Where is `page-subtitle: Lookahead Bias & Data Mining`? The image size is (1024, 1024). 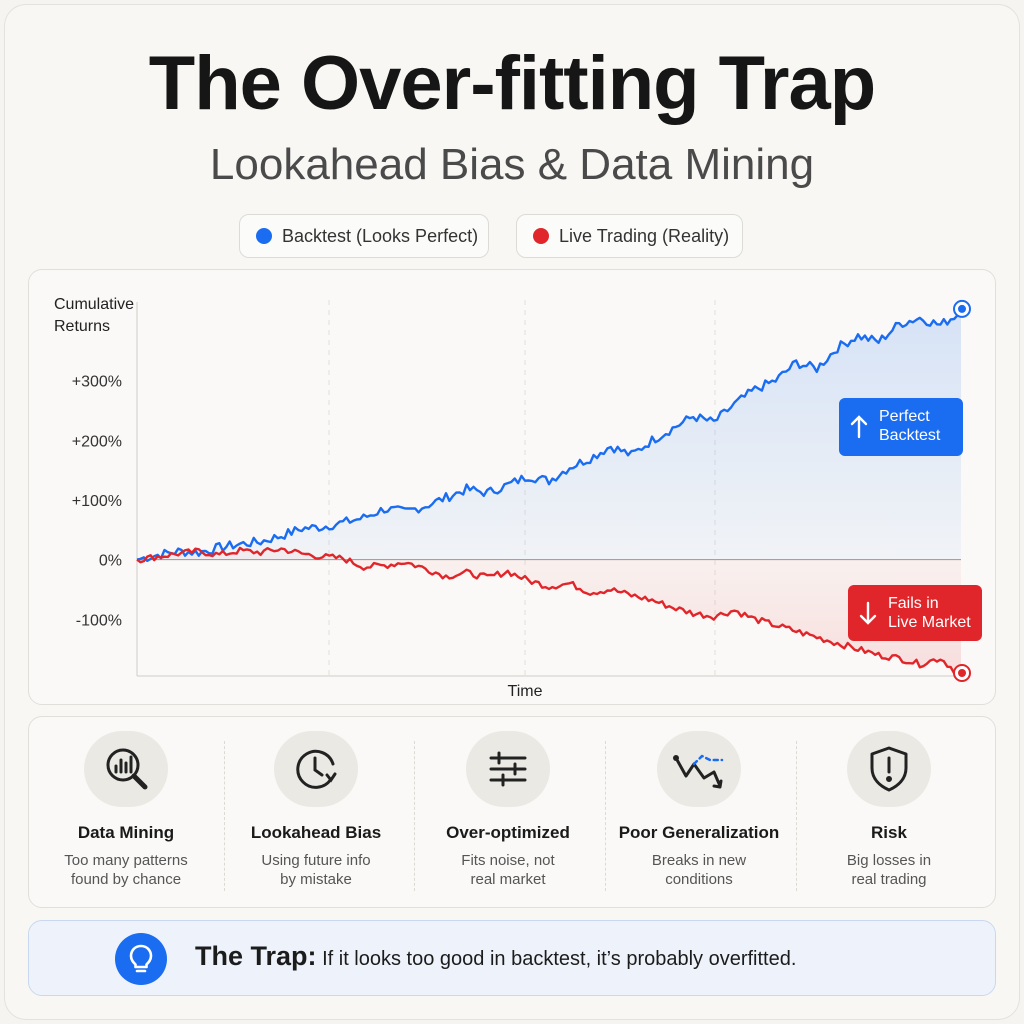 page-subtitle: Lookahead Bias & Data Mining is located at coordinates (512, 164).